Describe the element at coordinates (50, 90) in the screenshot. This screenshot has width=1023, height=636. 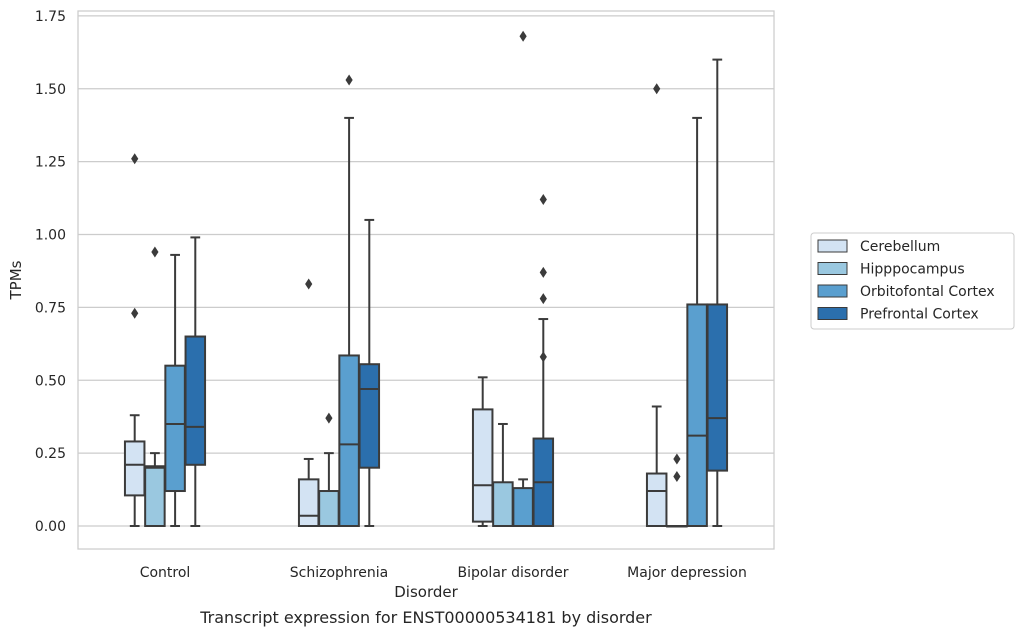
I see `y-tick-label: 1.50` at that location.